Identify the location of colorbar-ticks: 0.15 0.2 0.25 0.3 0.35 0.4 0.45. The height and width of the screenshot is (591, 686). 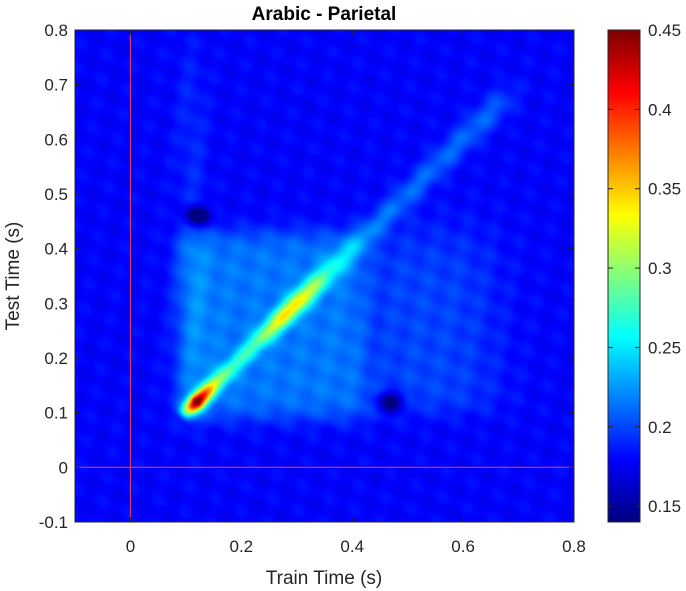
(644, 268).